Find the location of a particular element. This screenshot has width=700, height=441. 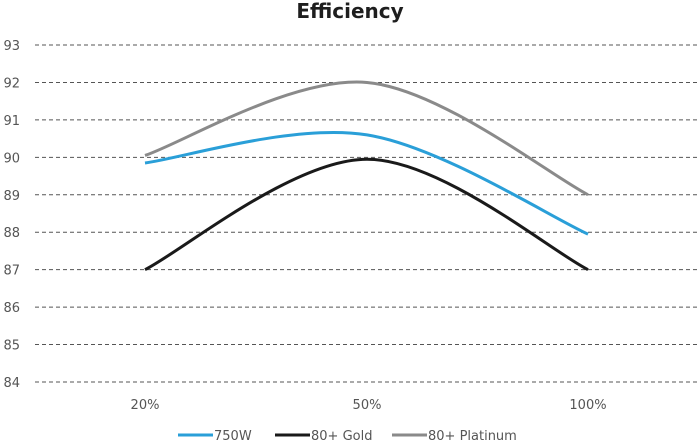

y-tick-label: 84 is located at coordinates (11, 383).